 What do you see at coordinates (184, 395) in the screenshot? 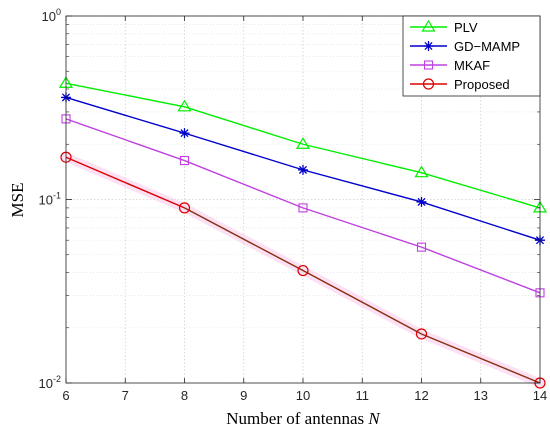
I see `x-tick-label: 8` at bounding box center [184, 395].